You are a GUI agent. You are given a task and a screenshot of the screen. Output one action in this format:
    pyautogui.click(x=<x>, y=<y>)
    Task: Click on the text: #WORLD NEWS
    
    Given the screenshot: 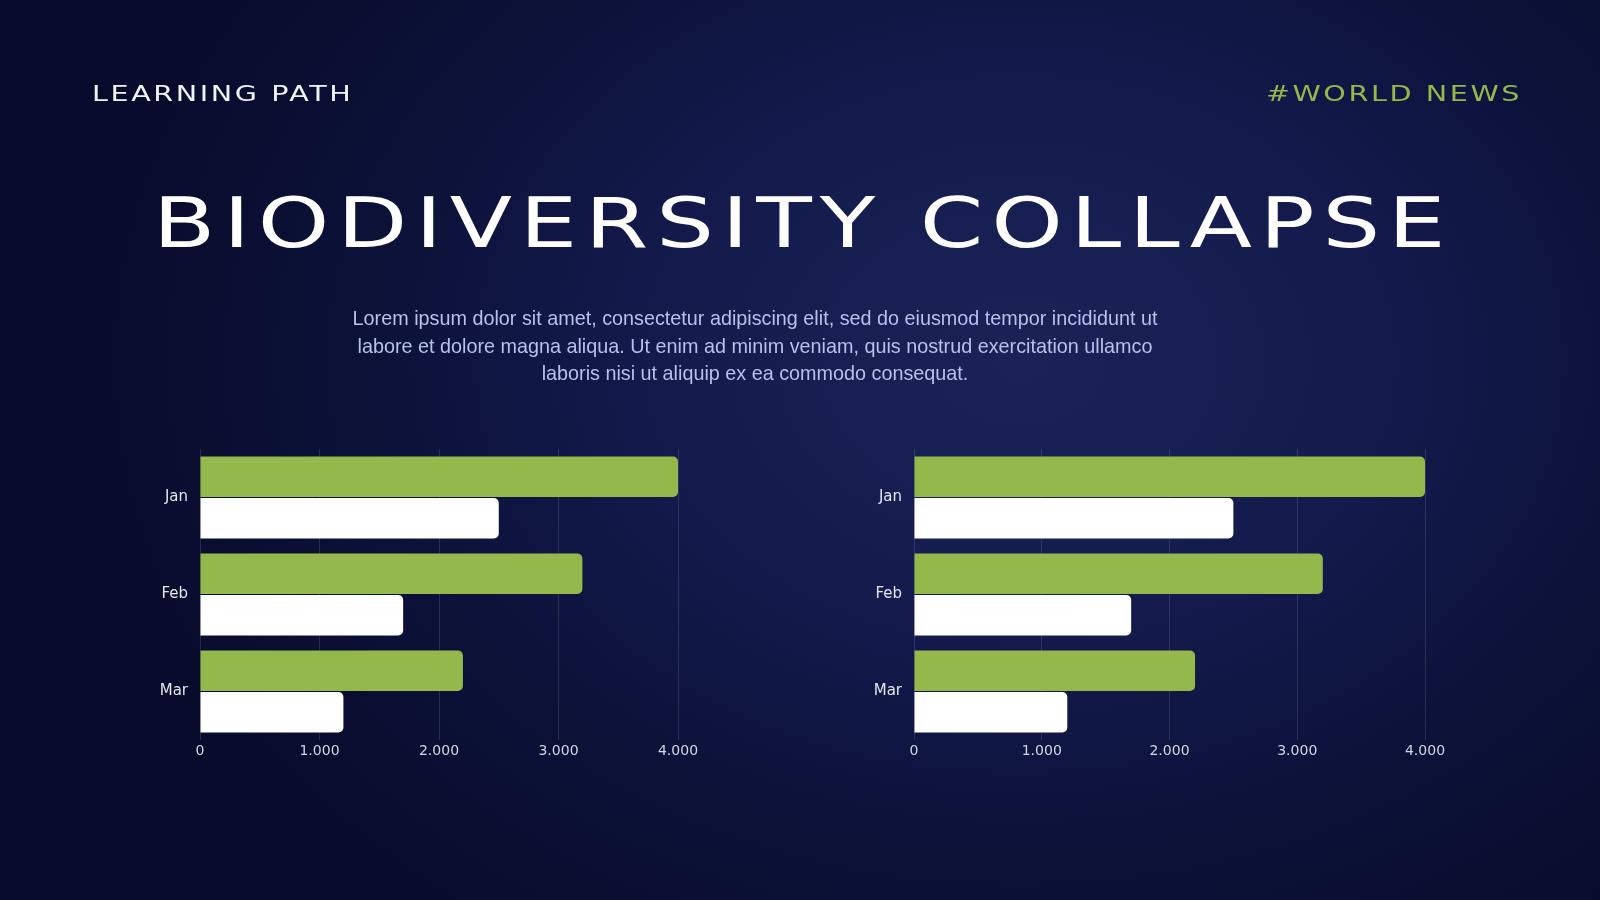 What is the action you would take?
    pyautogui.click(x=1393, y=93)
    